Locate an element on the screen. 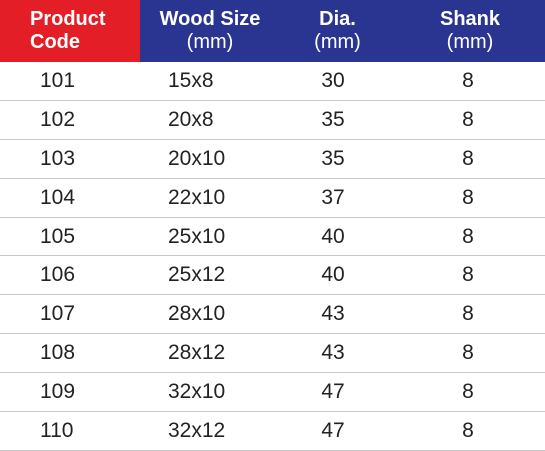 This screenshot has height=451, width=545. table-cell: 110 is located at coordinates (57, 431).